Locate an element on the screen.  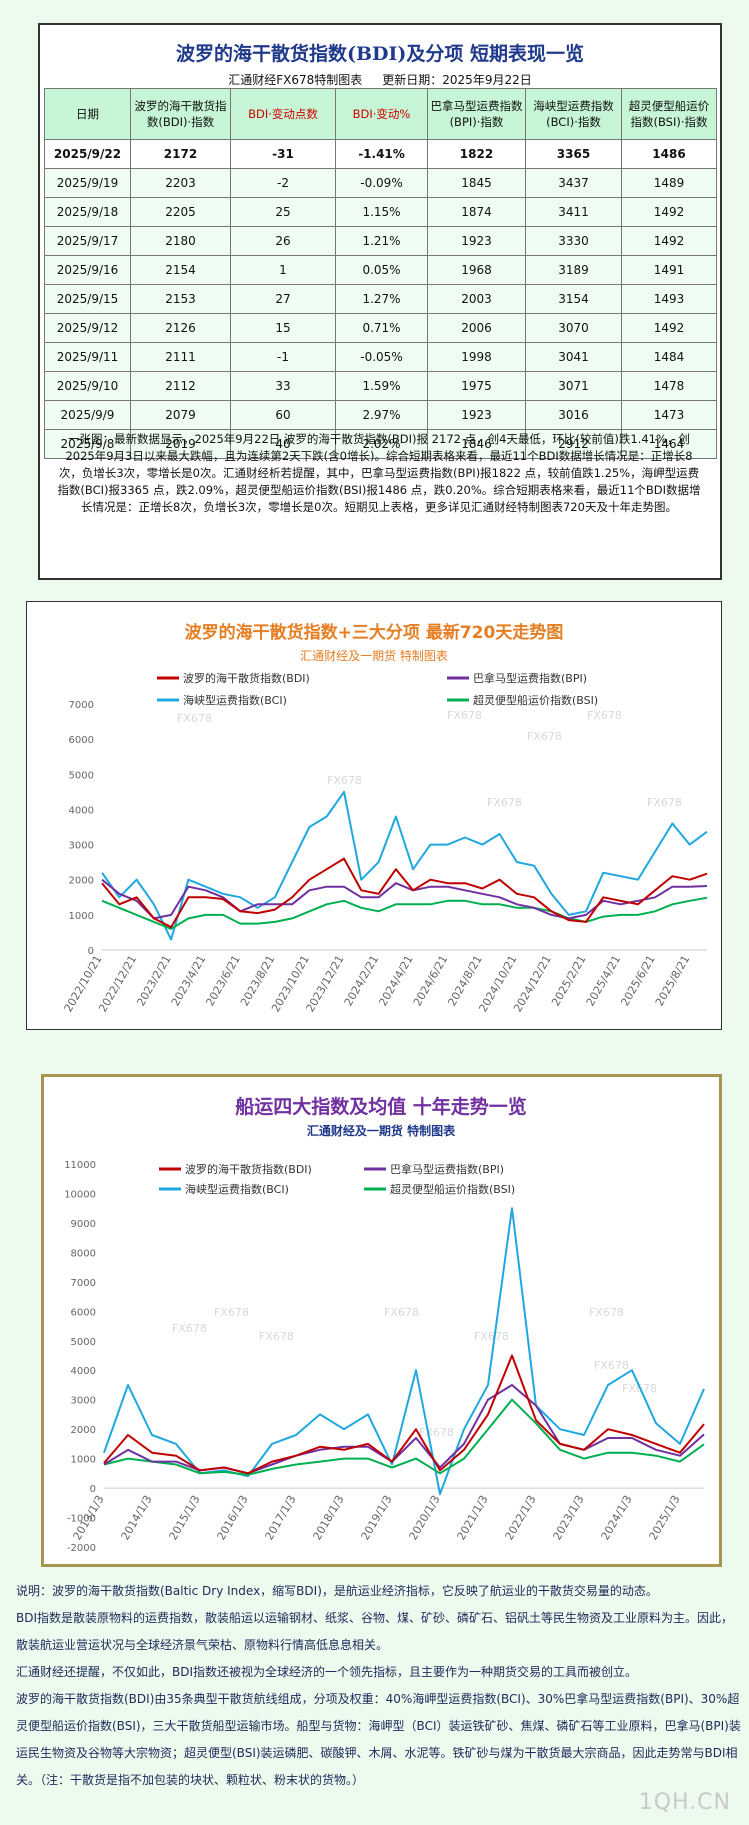
chart-title: 船运四大指数及均值 十年走势一览 is located at coordinates (381, 1106).